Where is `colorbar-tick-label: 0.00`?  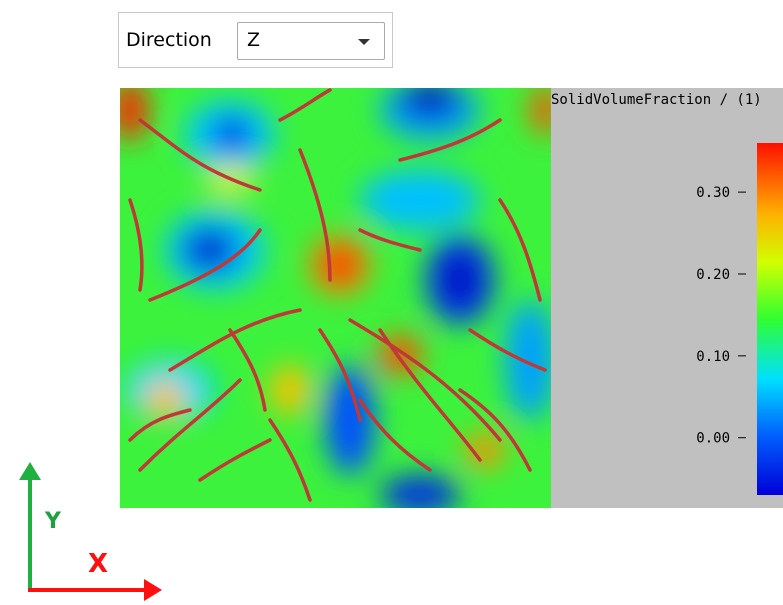
colorbar-tick-label: 0.00 is located at coordinates (713, 439).